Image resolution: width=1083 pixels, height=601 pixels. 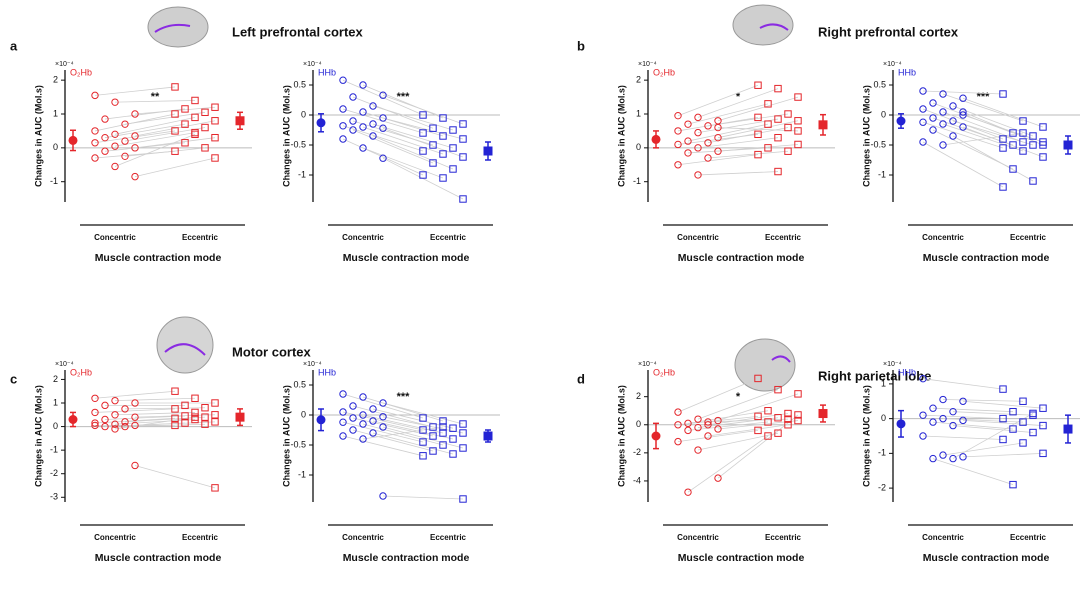 I want to click on panel-title: Right parietal lobe, so click(x=874, y=375).